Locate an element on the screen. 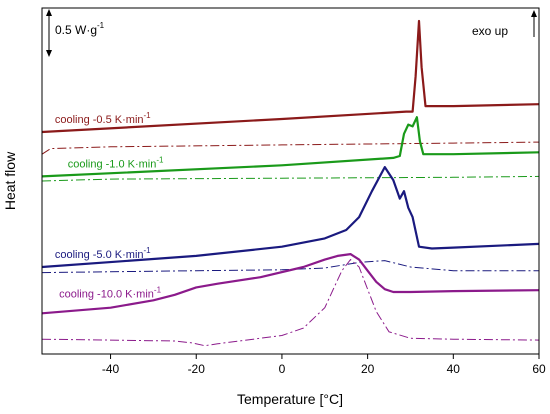  exo-arrow is located at coordinates (534, 23).